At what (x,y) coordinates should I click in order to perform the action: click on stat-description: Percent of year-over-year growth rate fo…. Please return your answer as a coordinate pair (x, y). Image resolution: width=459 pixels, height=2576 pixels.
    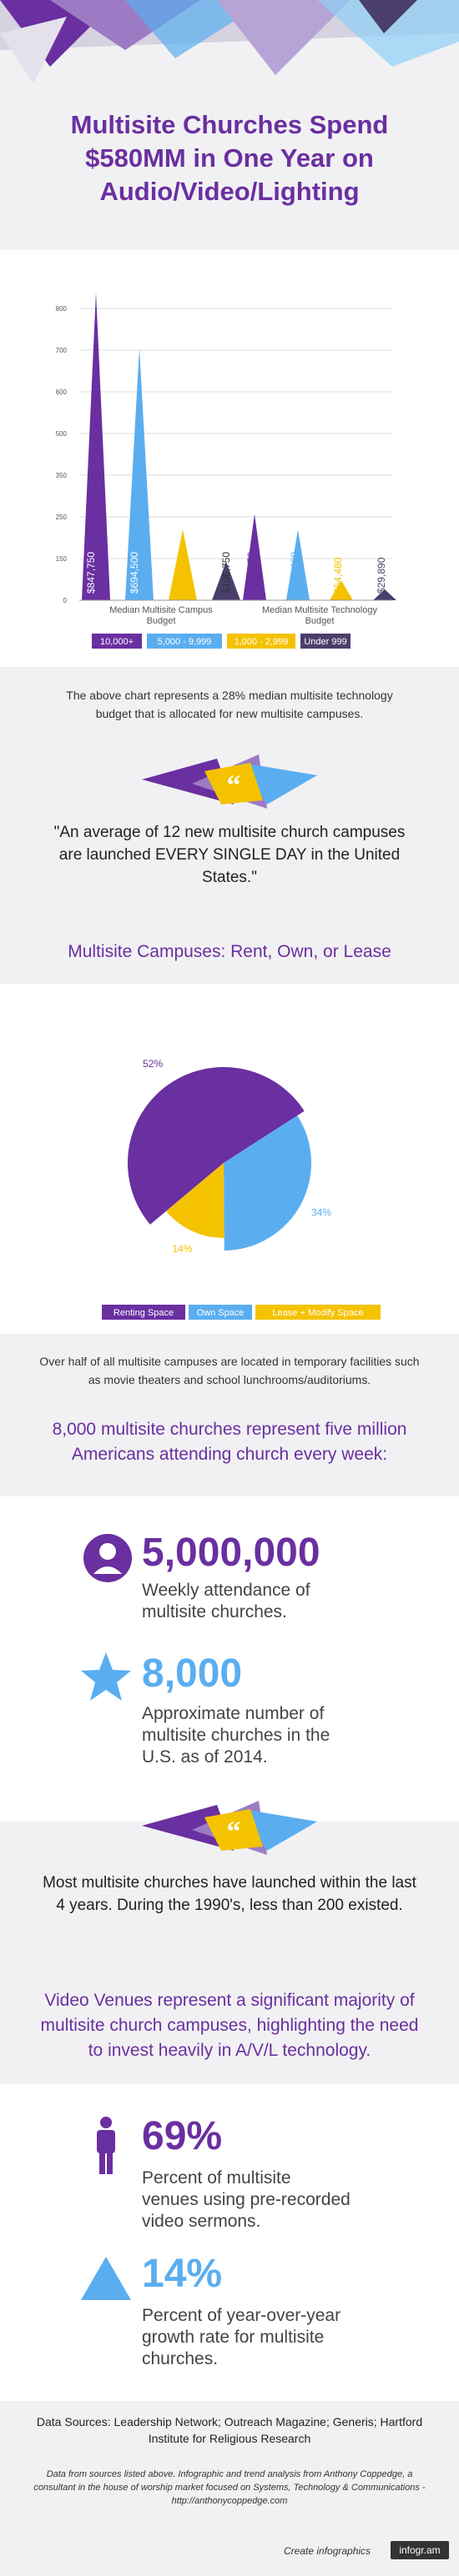
    Looking at the image, I should click on (242, 2337).